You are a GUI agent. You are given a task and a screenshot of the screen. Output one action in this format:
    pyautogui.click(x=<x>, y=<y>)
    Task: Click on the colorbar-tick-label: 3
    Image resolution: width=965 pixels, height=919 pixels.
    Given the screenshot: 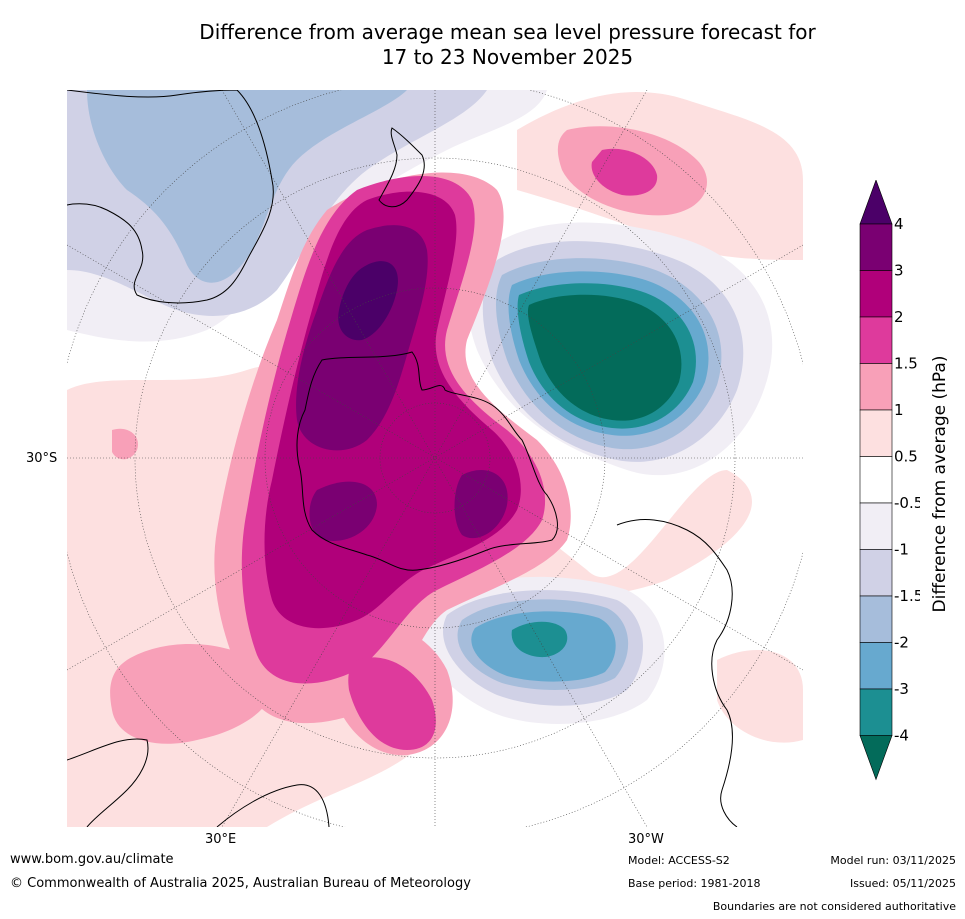 What is the action you would take?
    pyautogui.click(x=899, y=271)
    